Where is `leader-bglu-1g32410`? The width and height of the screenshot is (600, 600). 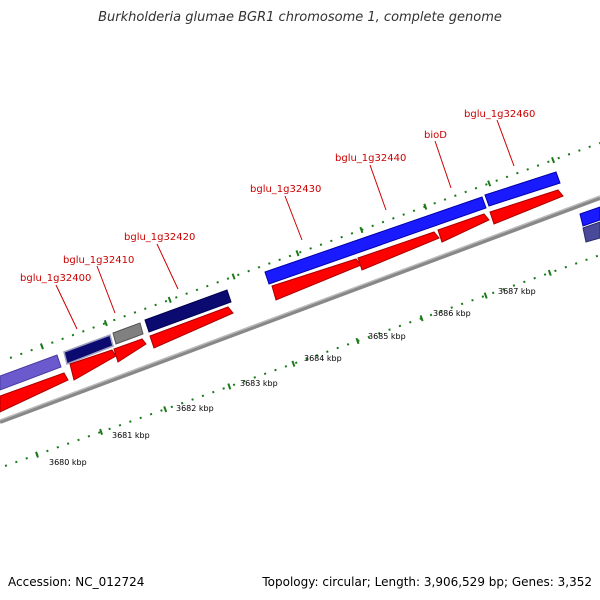
leader-bglu-1g32410 is located at coordinates (106, 289).